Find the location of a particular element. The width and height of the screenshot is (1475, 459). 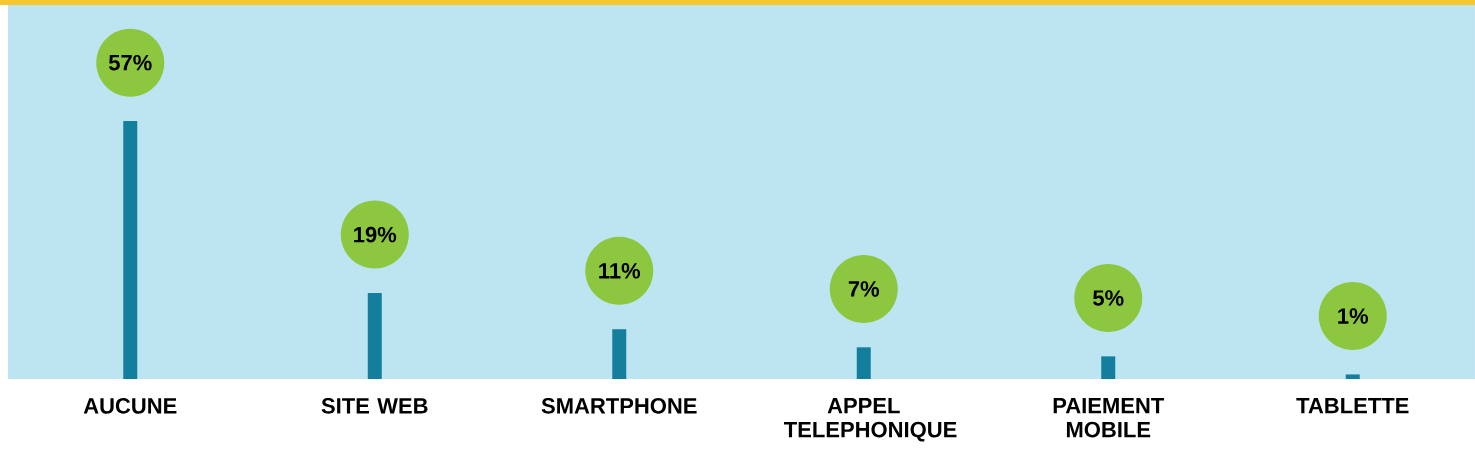

x-tick-label: SITE WEB is located at coordinates (374, 406).